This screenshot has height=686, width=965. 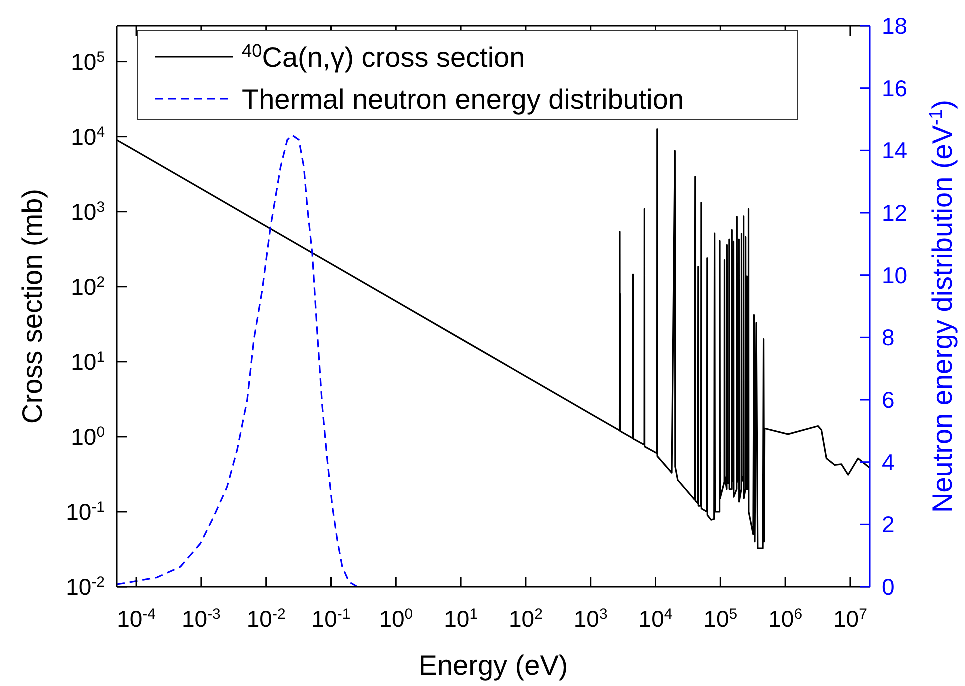 What do you see at coordinates (888, 400) in the screenshot?
I see `y2-tick-label: 6` at bounding box center [888, 400].